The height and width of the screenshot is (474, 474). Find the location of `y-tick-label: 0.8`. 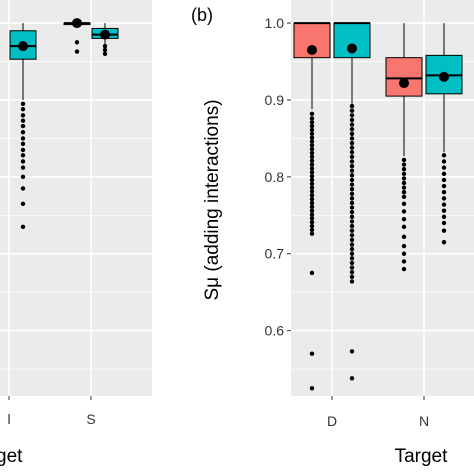

y-tick-label: 0.8 is located at coordinates (275, 177).